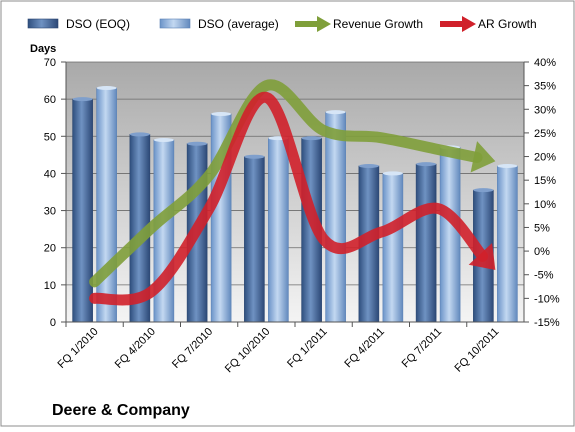 The image size is (575, 432). I want to click on y2-tick-label: 25%, so click(545, 134).